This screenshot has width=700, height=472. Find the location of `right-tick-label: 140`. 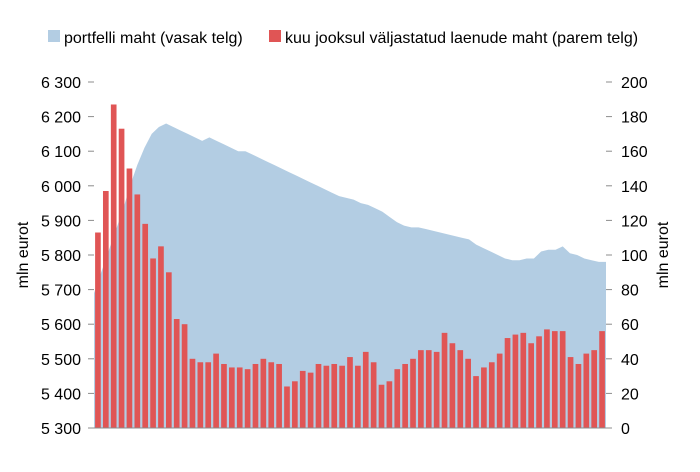

right-tick-label: 140 is located at coordinates (634, 187).